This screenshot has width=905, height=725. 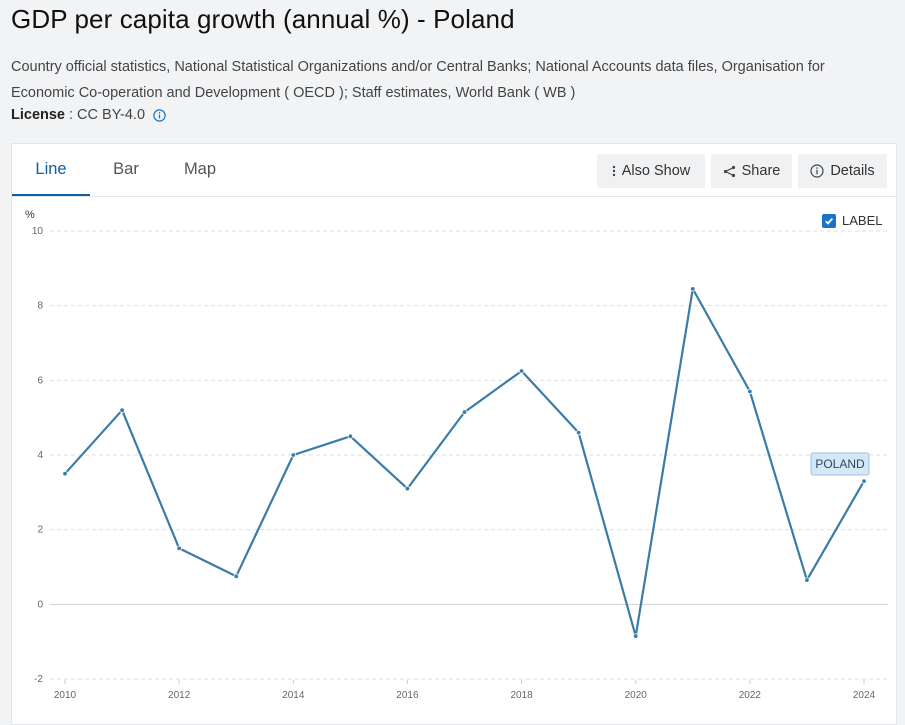 I want to click on x-tick-label: 2022, so click(x=750, y=695).